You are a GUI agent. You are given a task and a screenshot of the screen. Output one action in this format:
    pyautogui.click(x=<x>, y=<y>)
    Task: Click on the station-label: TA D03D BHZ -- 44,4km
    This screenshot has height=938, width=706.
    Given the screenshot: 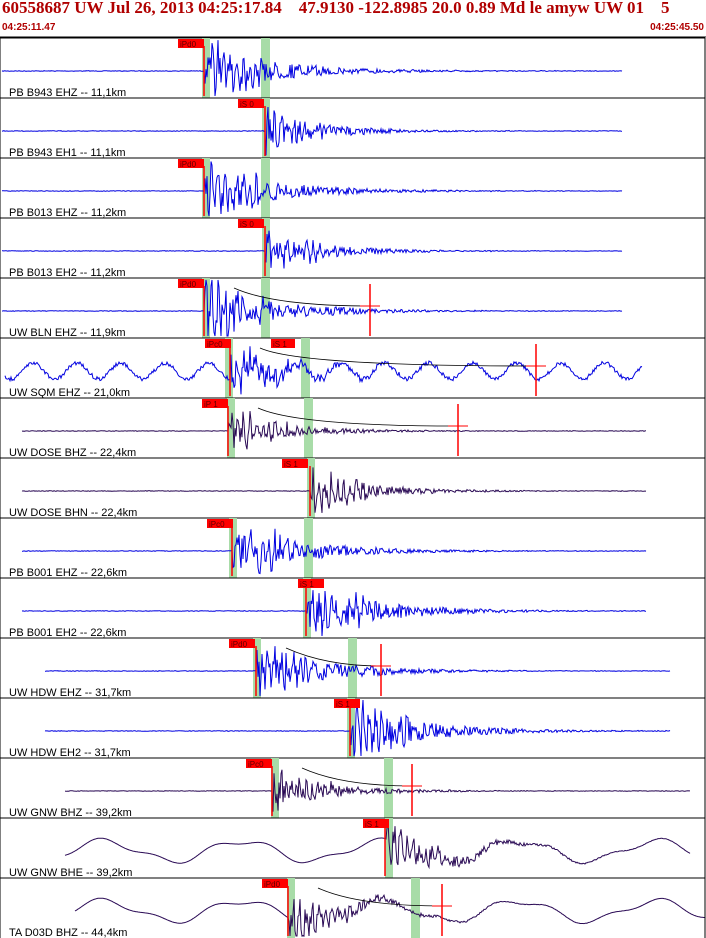 What is the action you would take?
    pyautogui.click(x=68, y=932)
    